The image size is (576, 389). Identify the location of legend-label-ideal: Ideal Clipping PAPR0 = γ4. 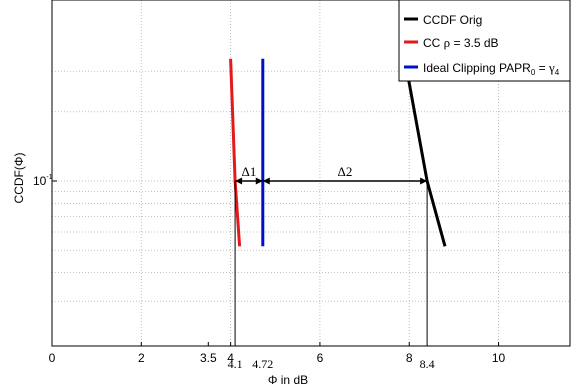
(491, 68).